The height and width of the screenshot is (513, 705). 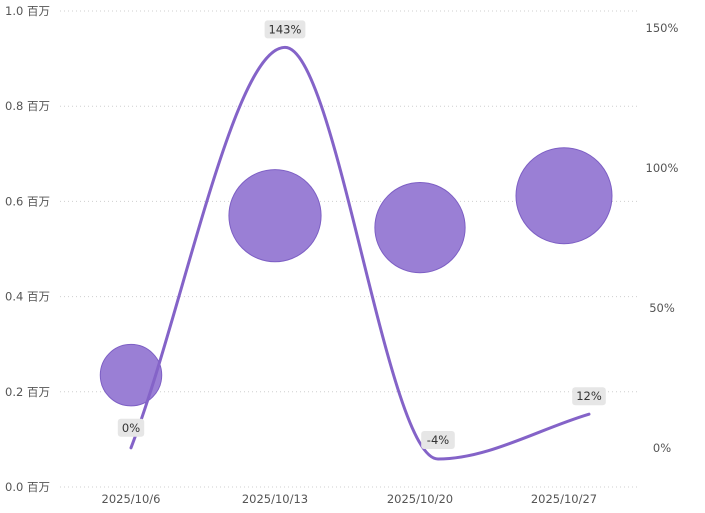 What do you see at coordinates (27, 106) in the screenshot?
I see `left-axis-tick-label: 0.8 百万` at bounding box center [27, 106].